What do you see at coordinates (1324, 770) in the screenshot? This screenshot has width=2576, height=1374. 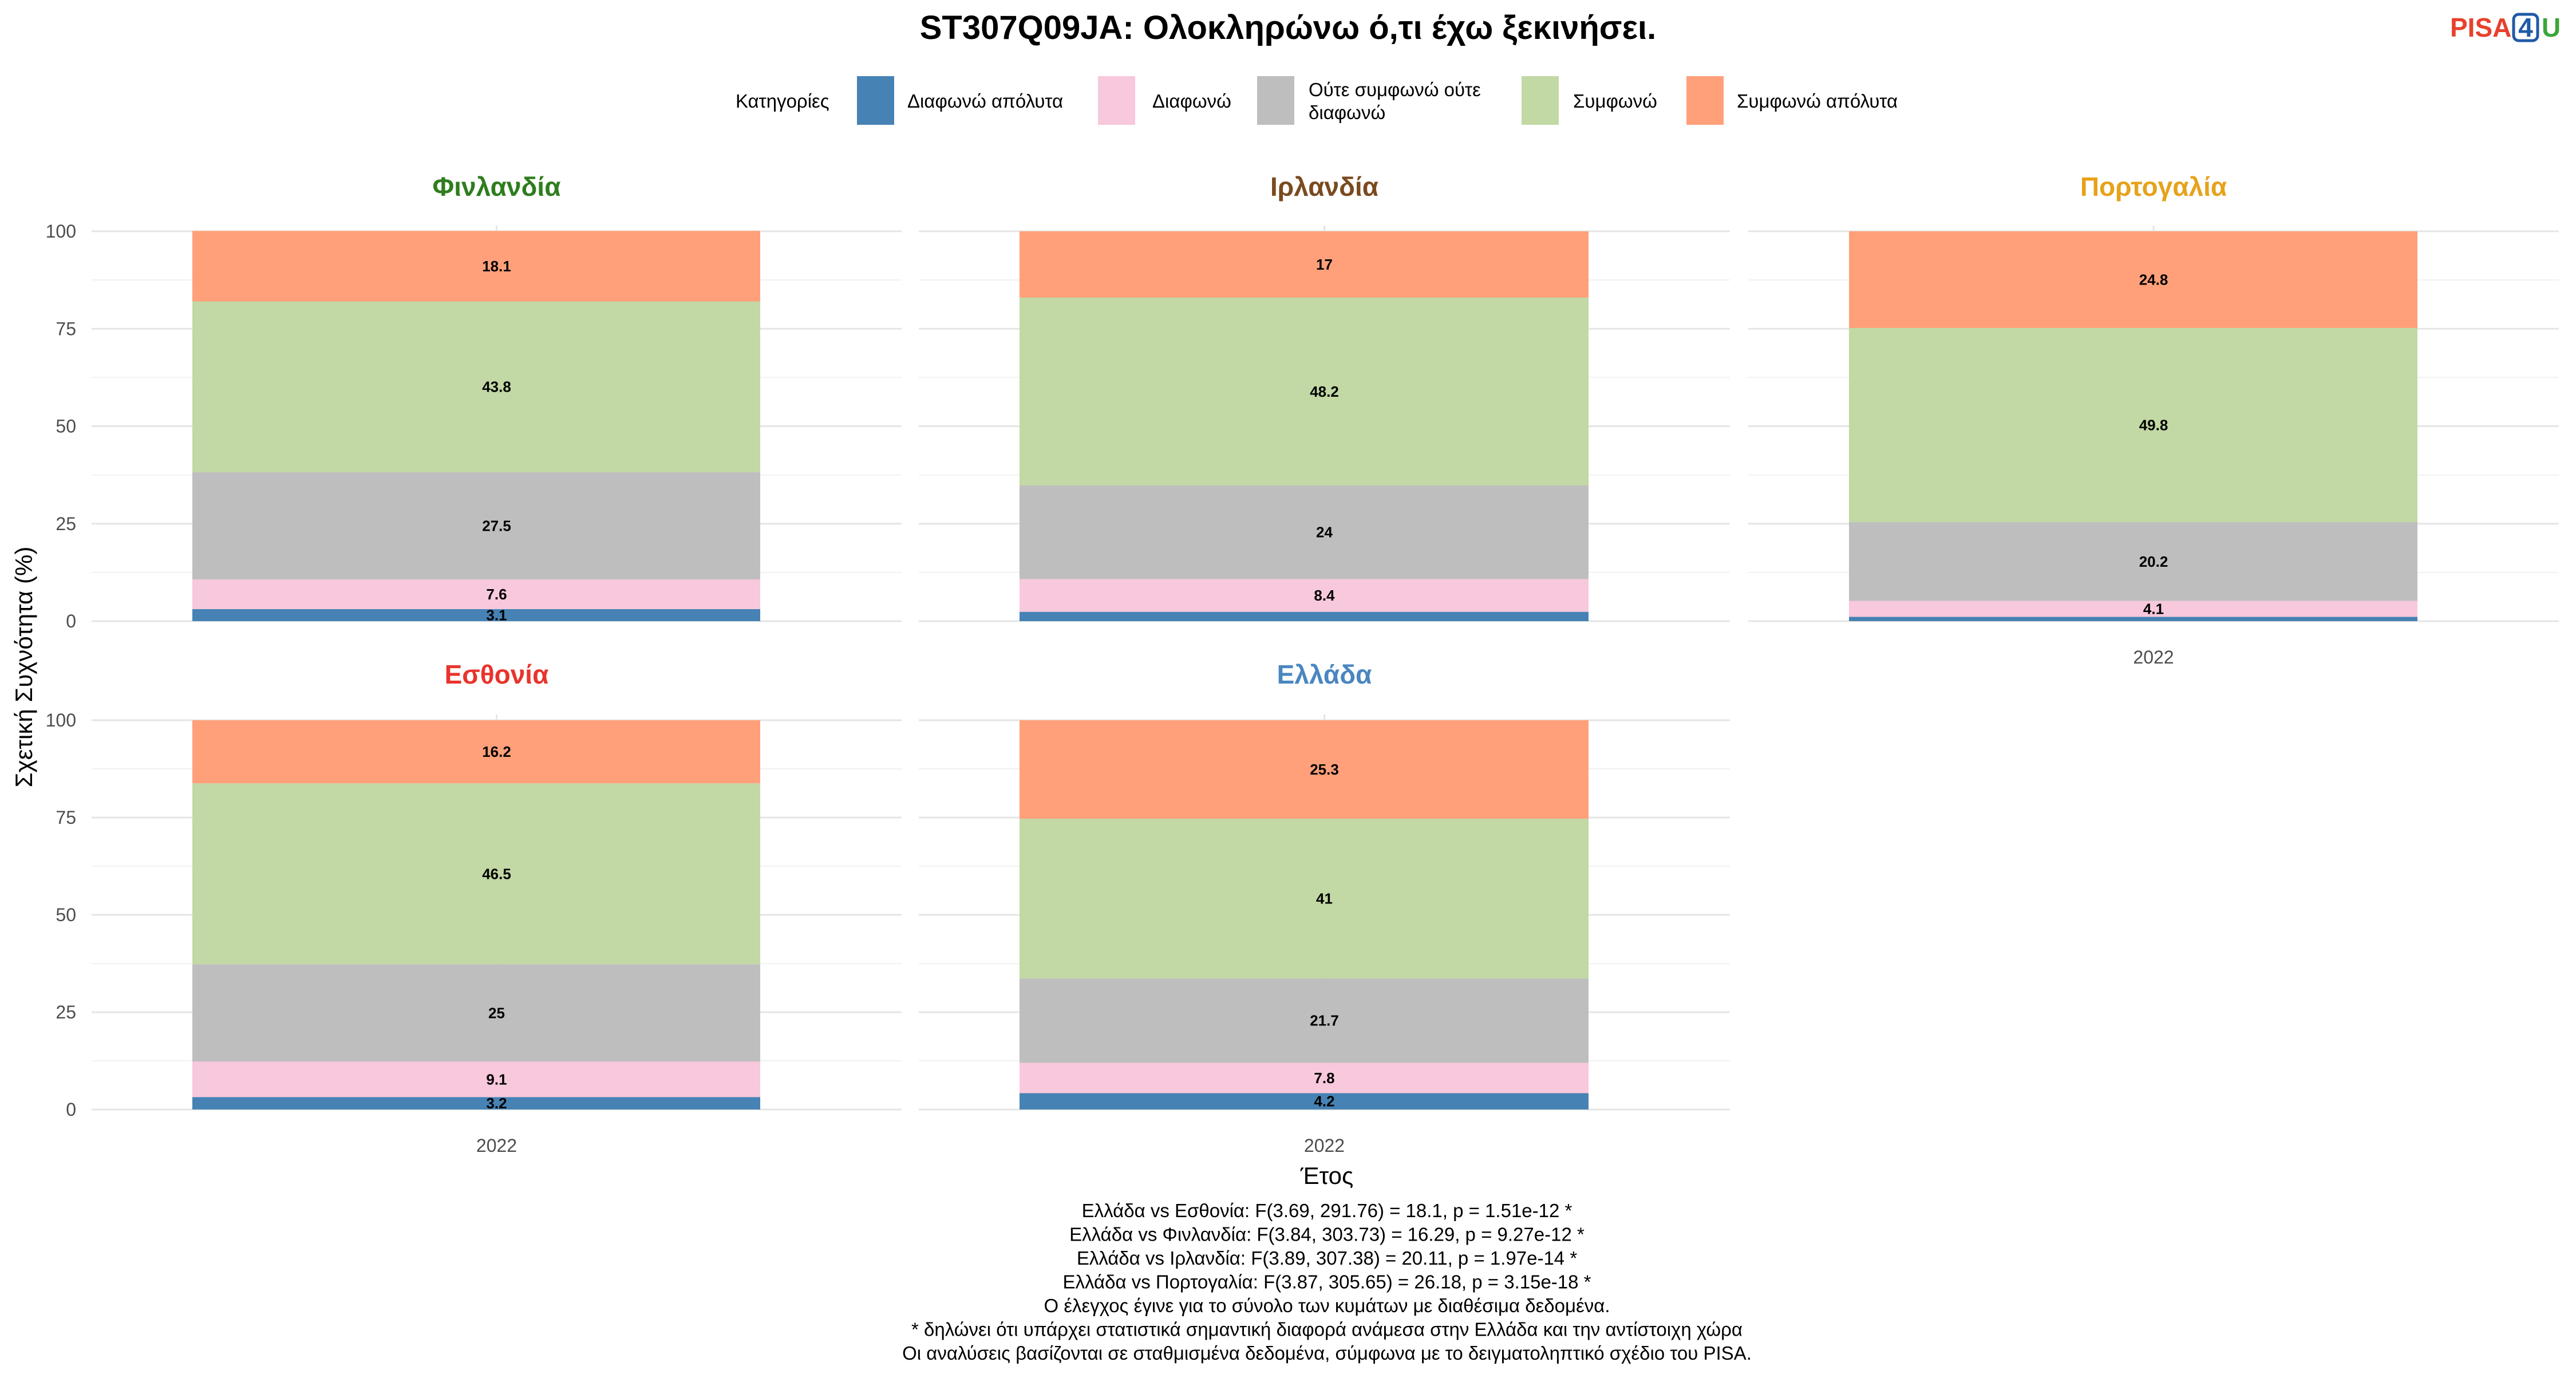 I see `bar-value-label: 25.3` at bounding box center [1324, 770].